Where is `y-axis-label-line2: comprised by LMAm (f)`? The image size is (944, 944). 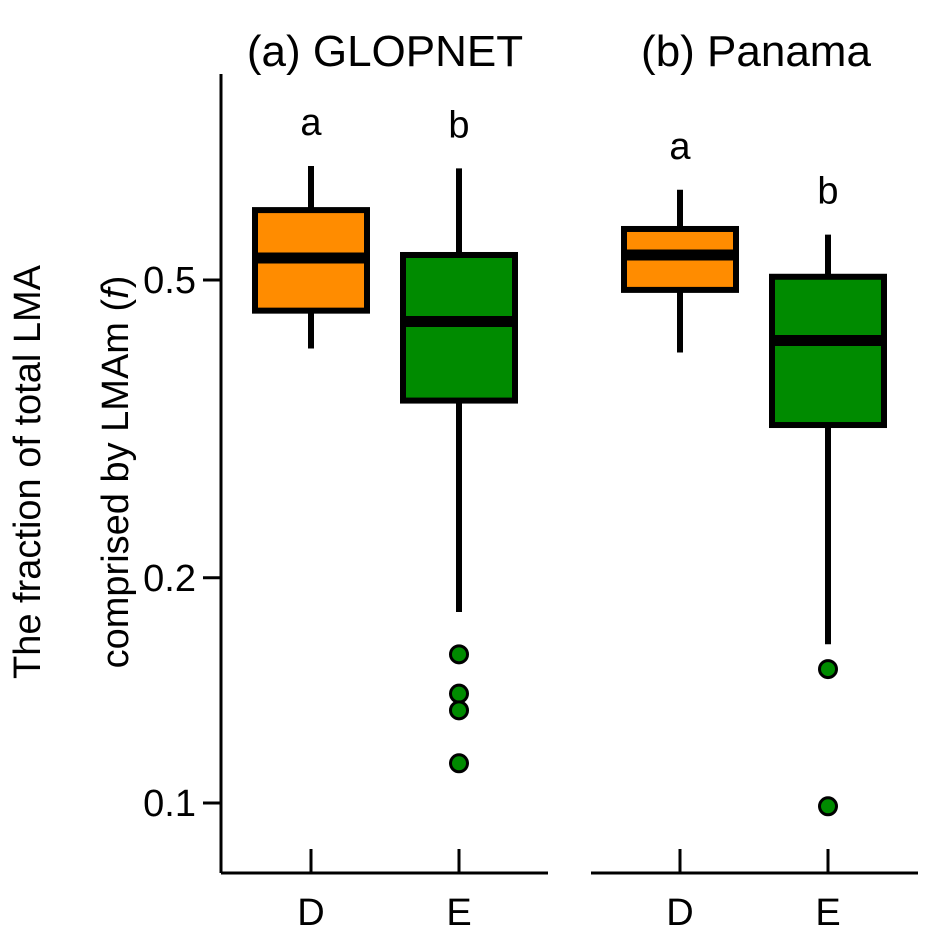 y-axis-label-line2: comprised by LMAm (f) is located at coordinates (116, 472).